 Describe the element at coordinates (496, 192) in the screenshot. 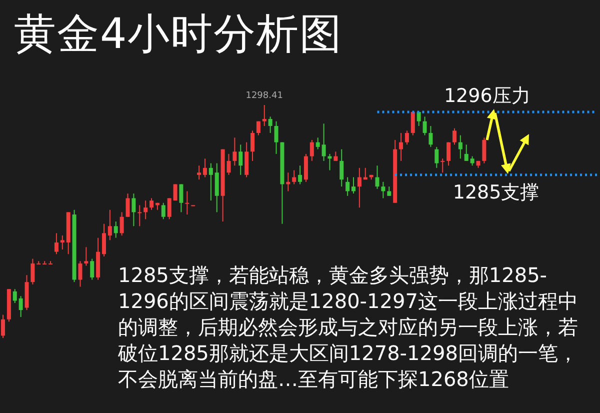

I see `ref-line-label: 1285支撑` at that location.